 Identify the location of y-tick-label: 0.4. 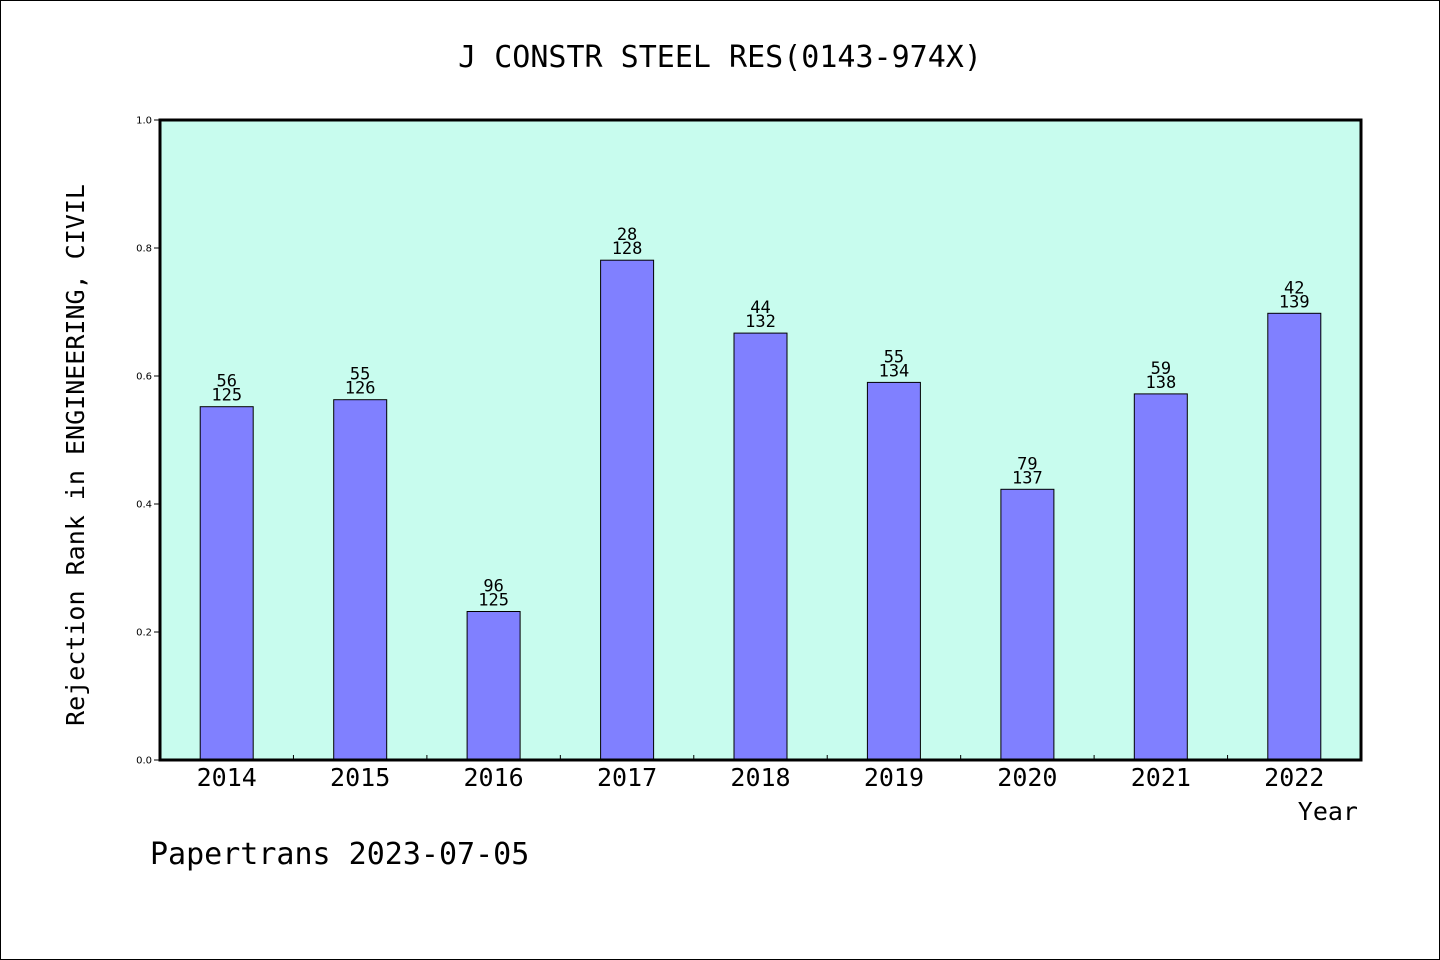
(144, 505).